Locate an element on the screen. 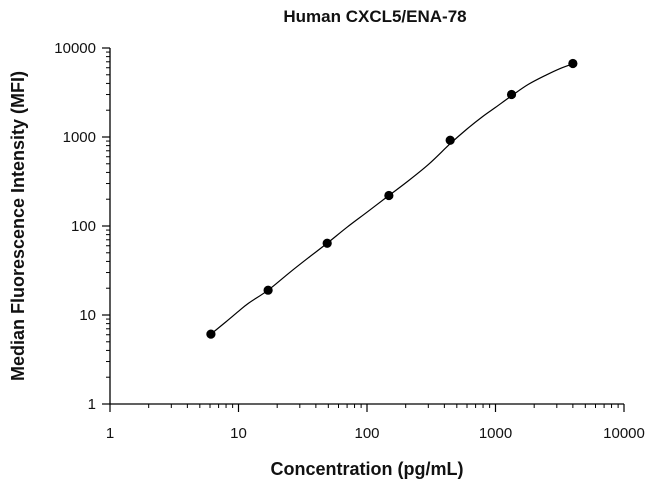  y-axis-ticks: 1 10 100 1000 10000 is located at coordinates (82, 226).